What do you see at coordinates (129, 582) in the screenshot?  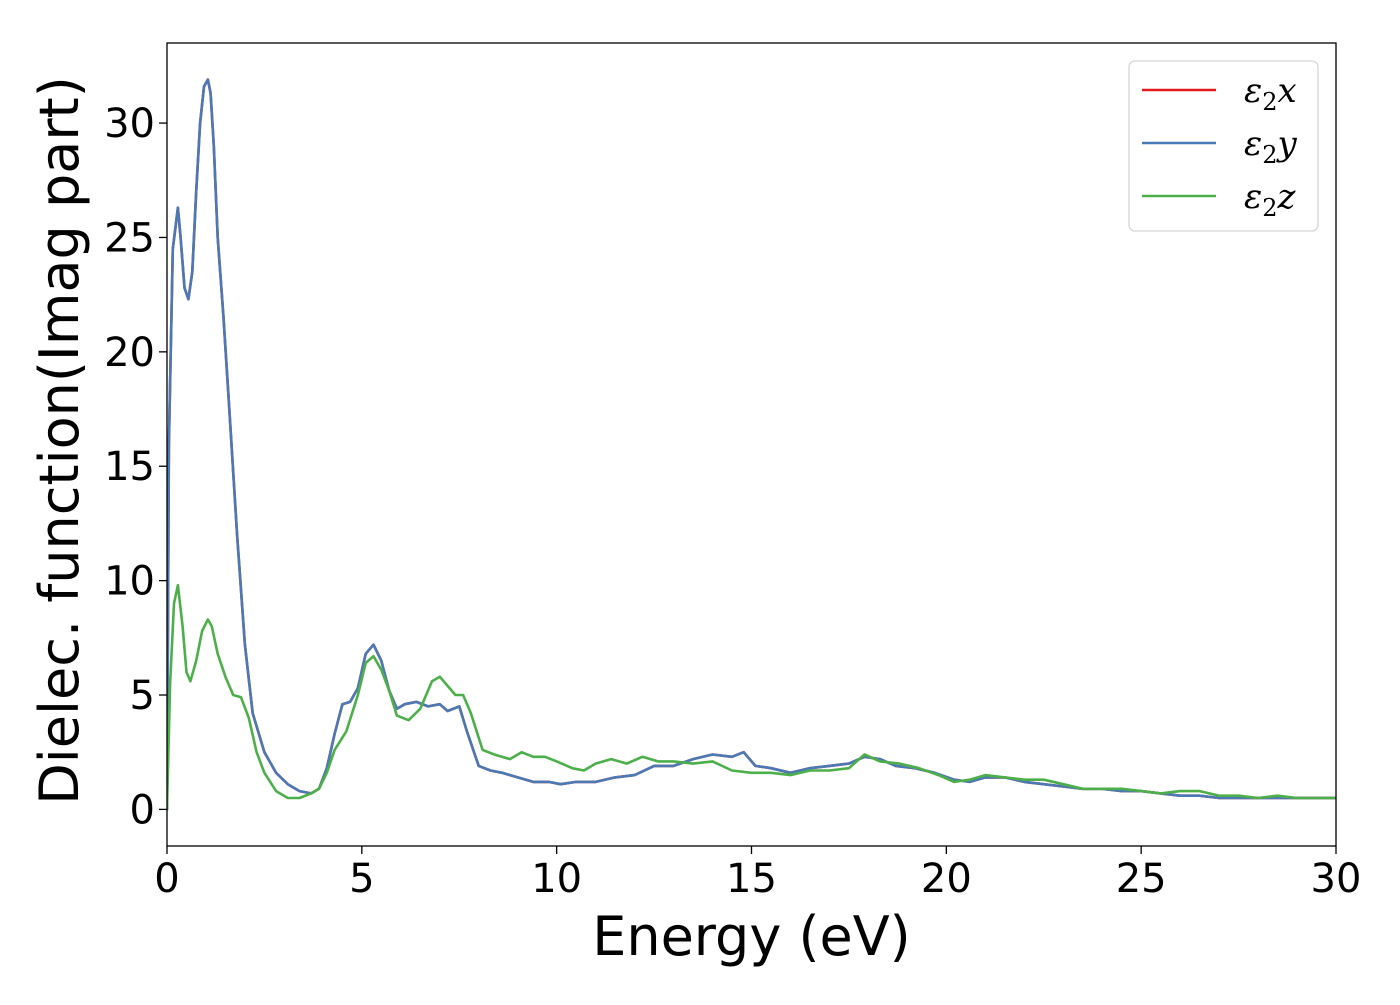 I see `y-tick-label: 10` at bounding box center [129, 582].